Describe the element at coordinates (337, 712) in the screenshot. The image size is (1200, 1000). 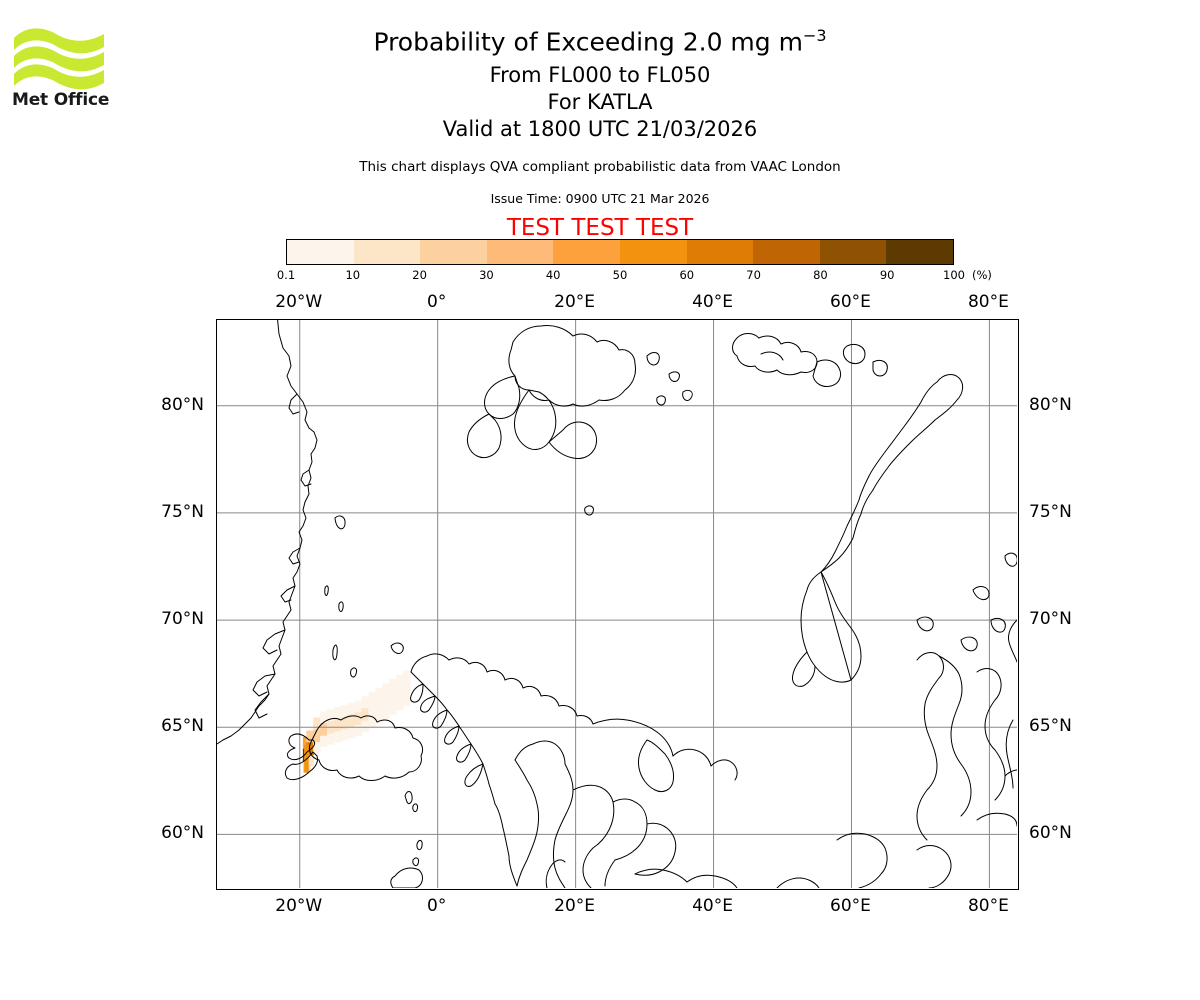
I see `plume-cell-5-n` at that location.